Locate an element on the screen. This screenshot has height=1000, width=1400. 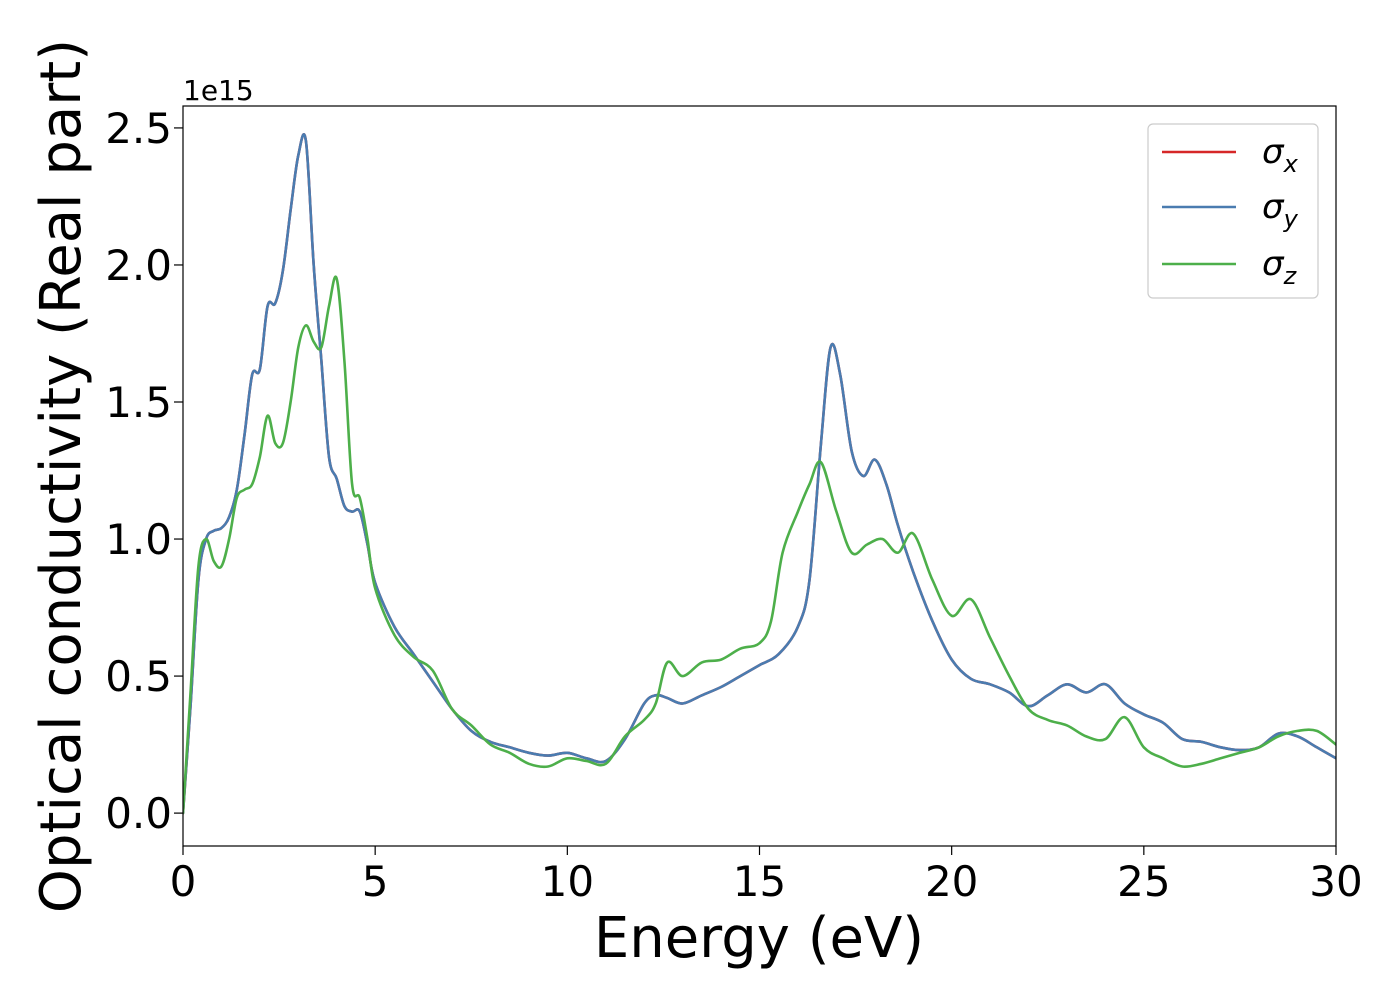
legend-label-x: σx is located at coordinates (1280, 155).